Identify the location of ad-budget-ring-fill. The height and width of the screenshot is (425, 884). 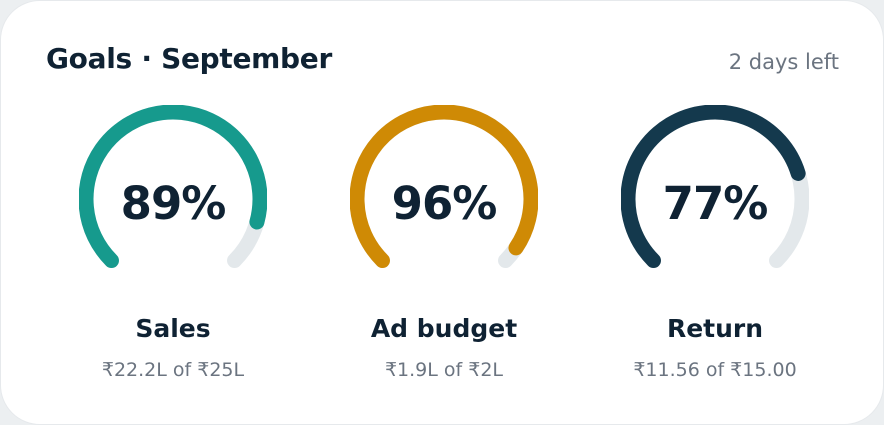
(444, 187).